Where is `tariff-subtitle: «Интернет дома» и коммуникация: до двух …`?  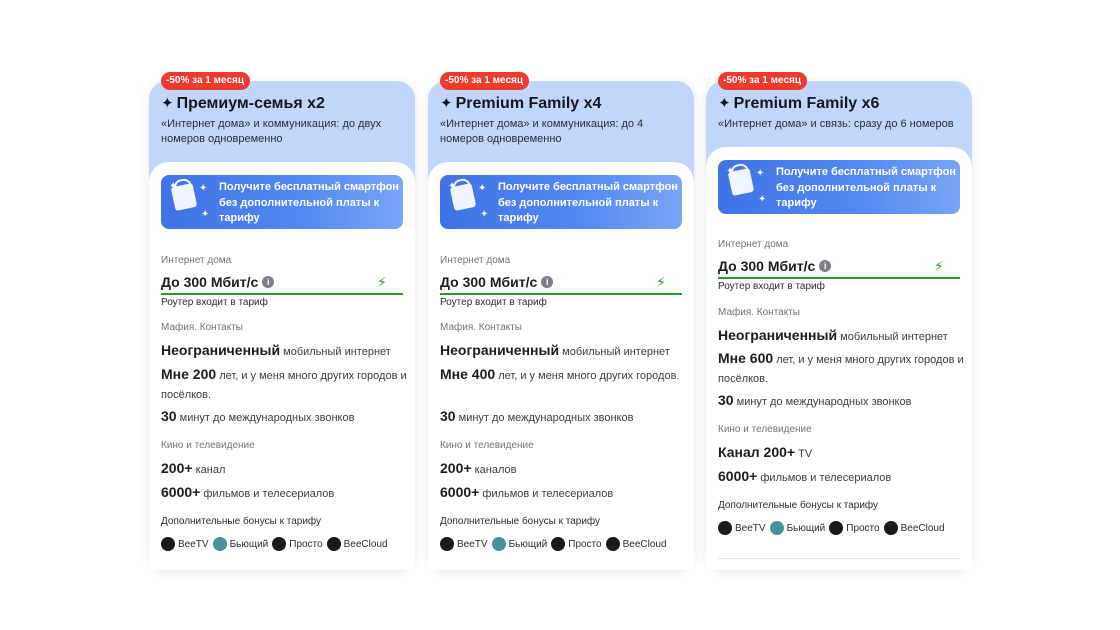
tariff-subtitle: «Интернет дома» и коммуникация: до двух … is located at coordinates (271, 131).